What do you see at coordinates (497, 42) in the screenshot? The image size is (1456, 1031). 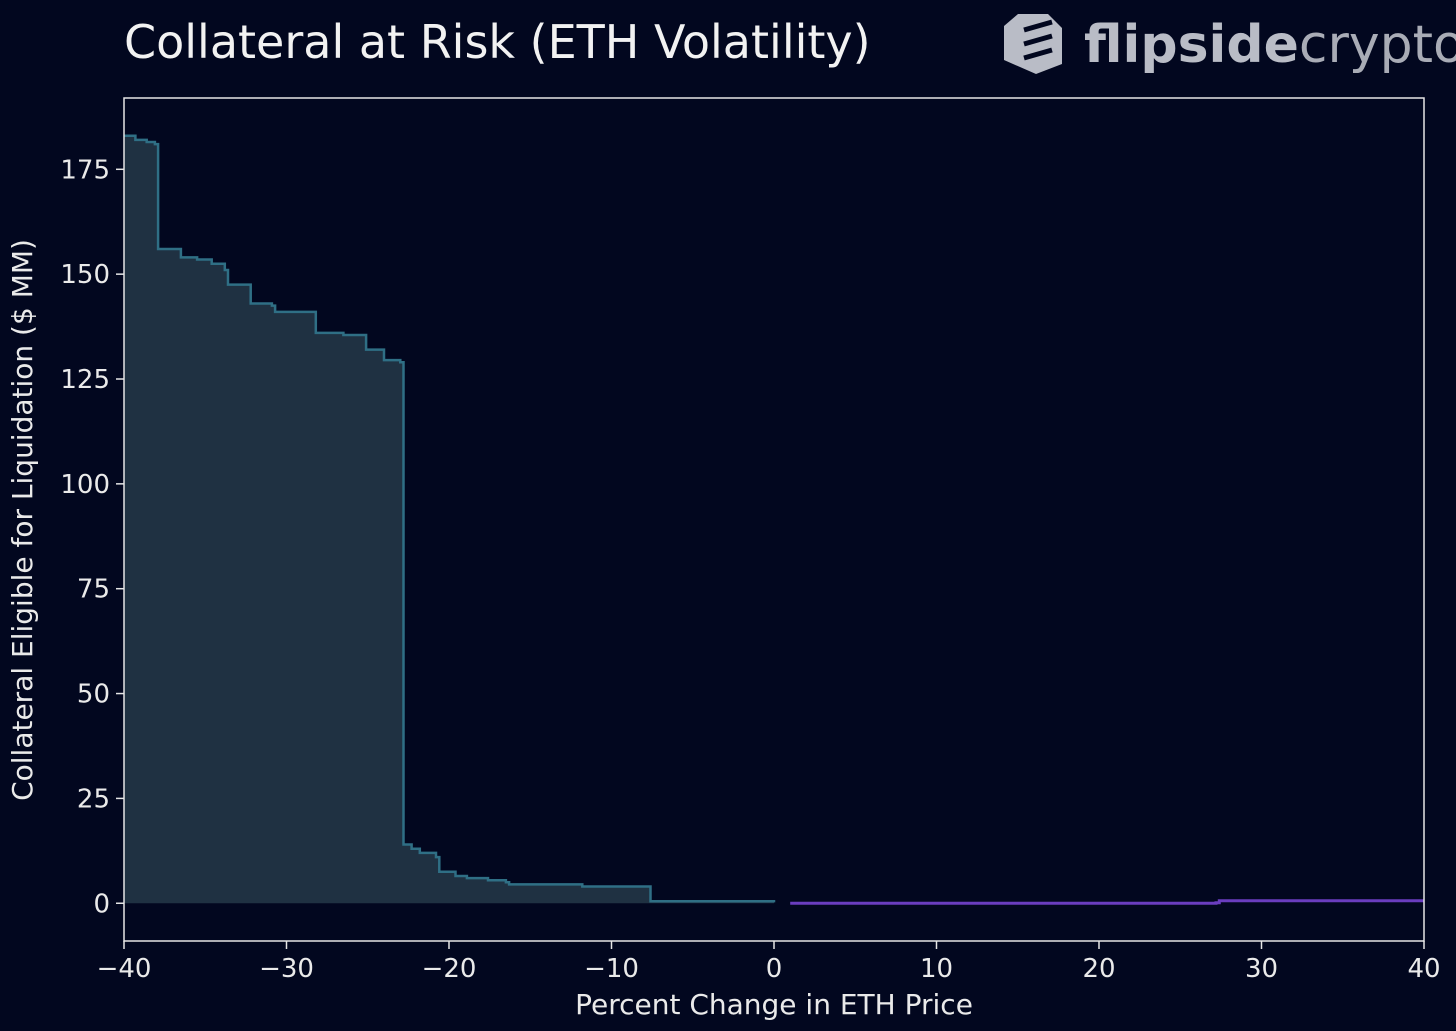 I see `chart-title: Collateral at Risk (ETH Volatility)` at bounding box center [497, 42].